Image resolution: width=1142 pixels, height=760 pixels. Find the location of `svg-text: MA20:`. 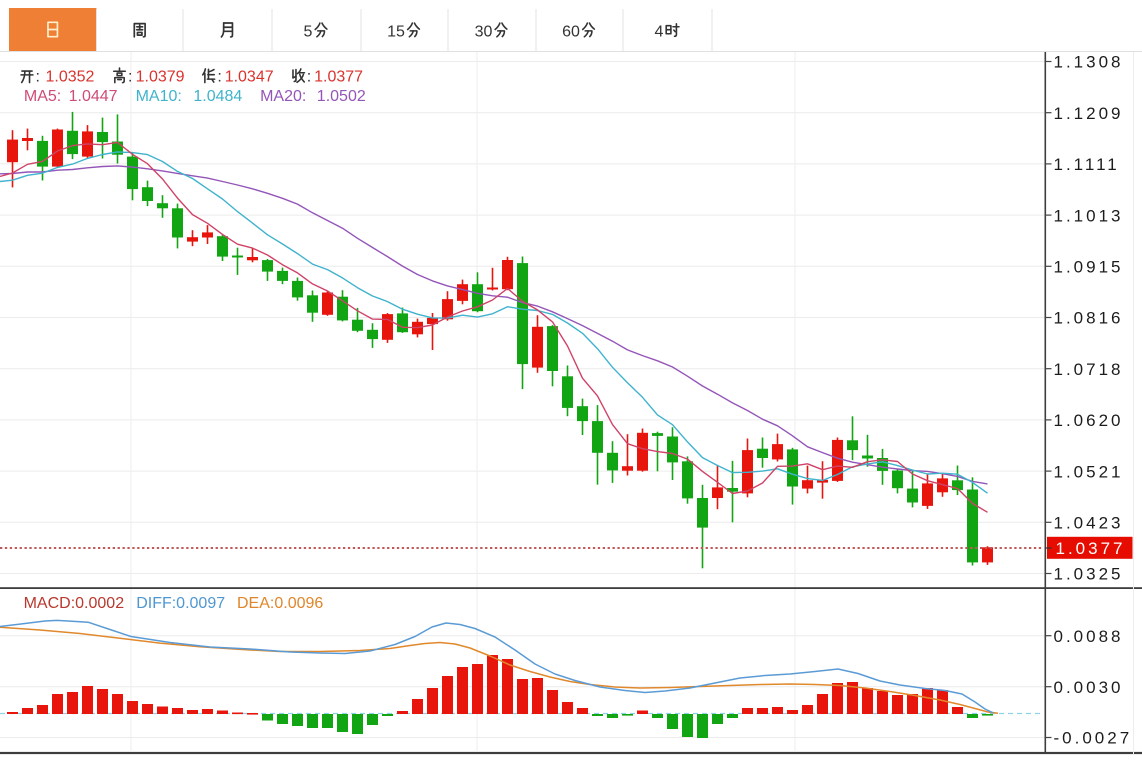

svg-text: MA20: is located at coordinates (283, 96).